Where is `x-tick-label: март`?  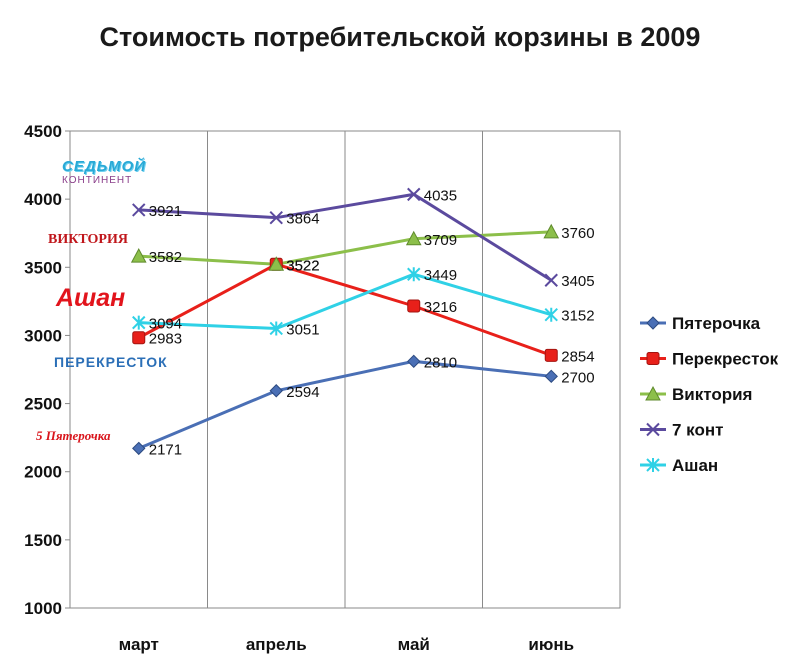
x-tick-label: март is located at coordinates (139, 644).